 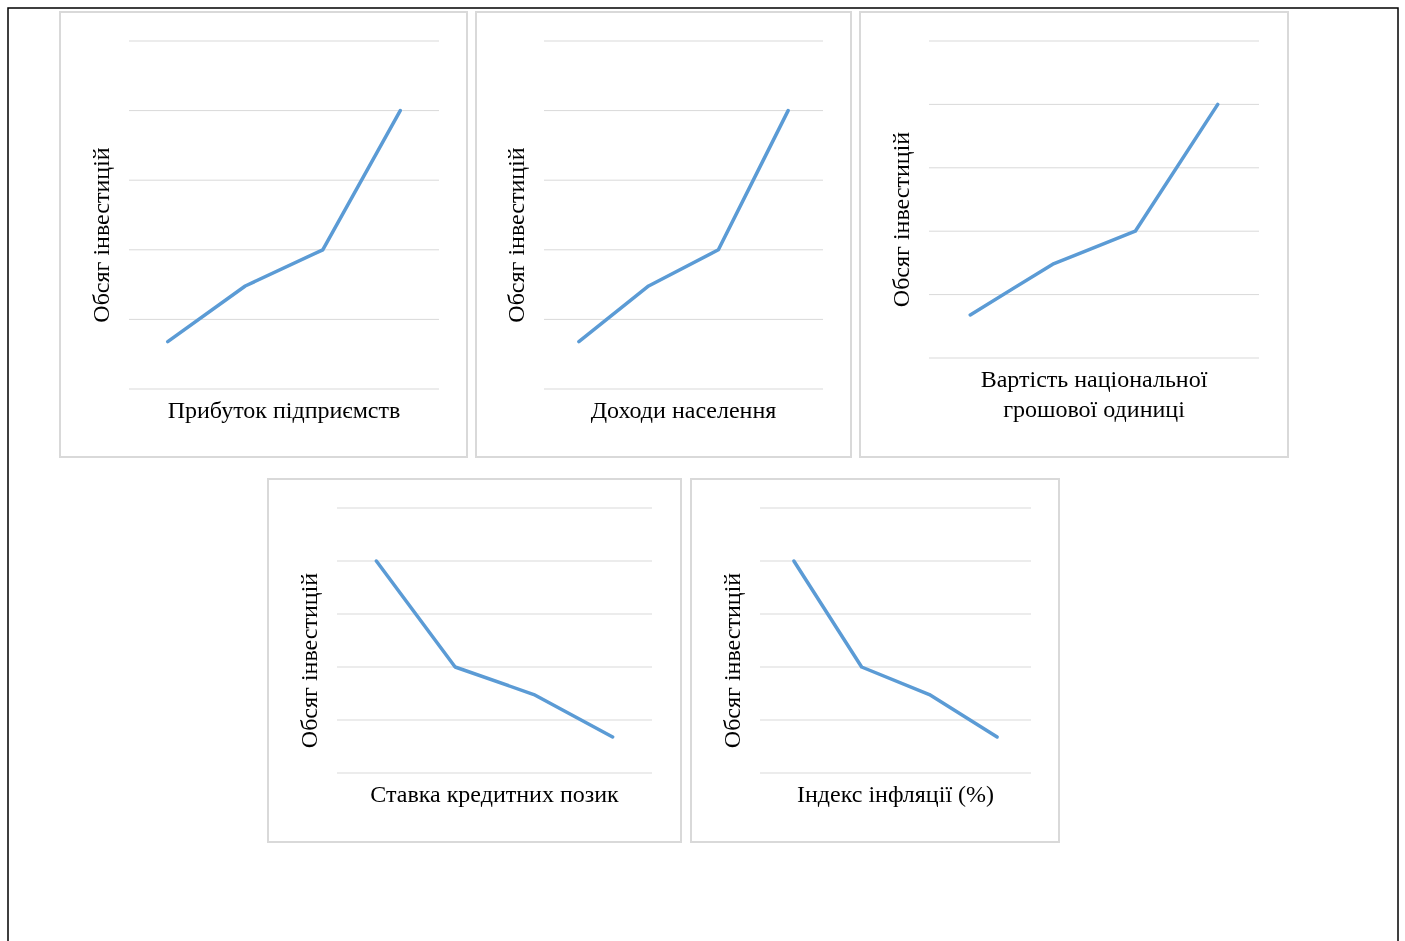 I want to click on x-axis-title: Індекс інфляції (%), so click(x=895, y=794).